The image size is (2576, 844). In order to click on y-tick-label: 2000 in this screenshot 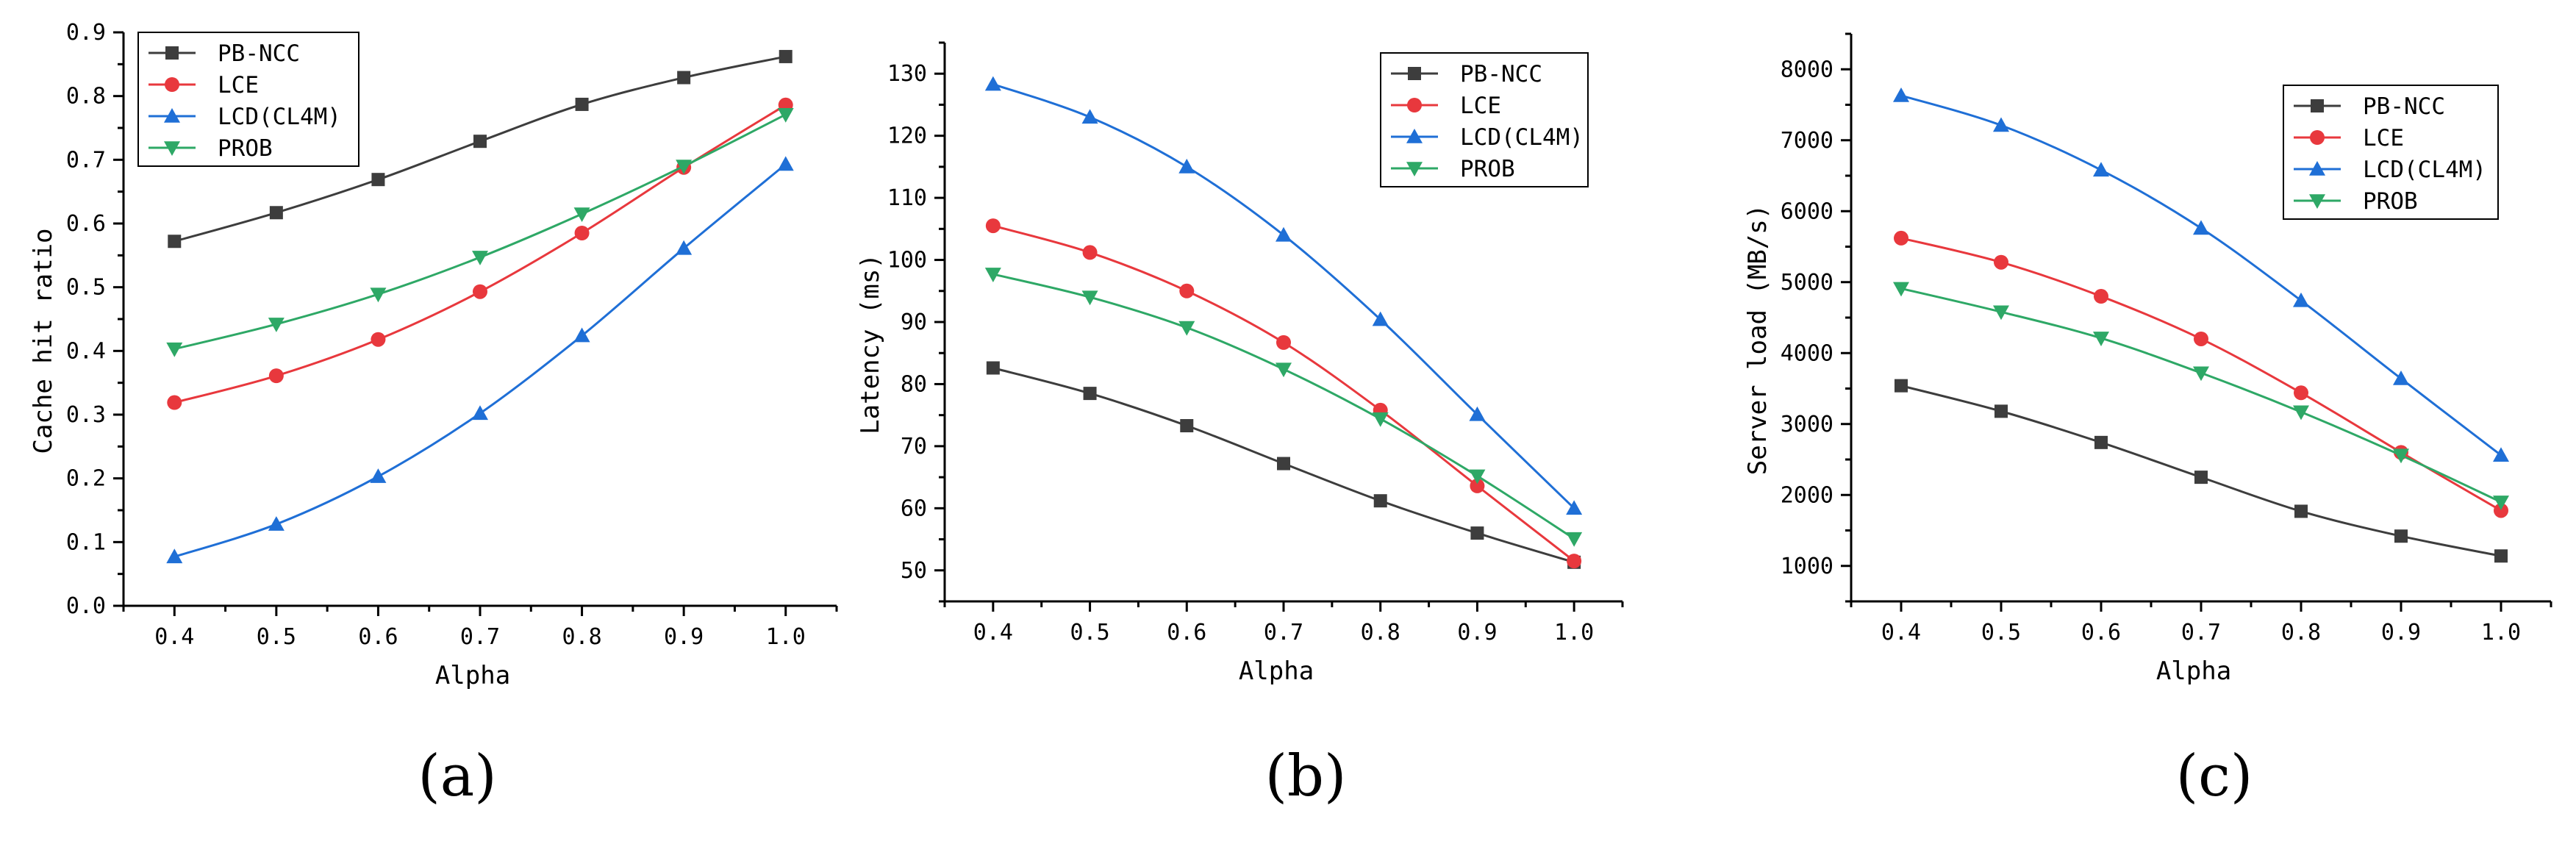, I will do `click(1807, 495)`.